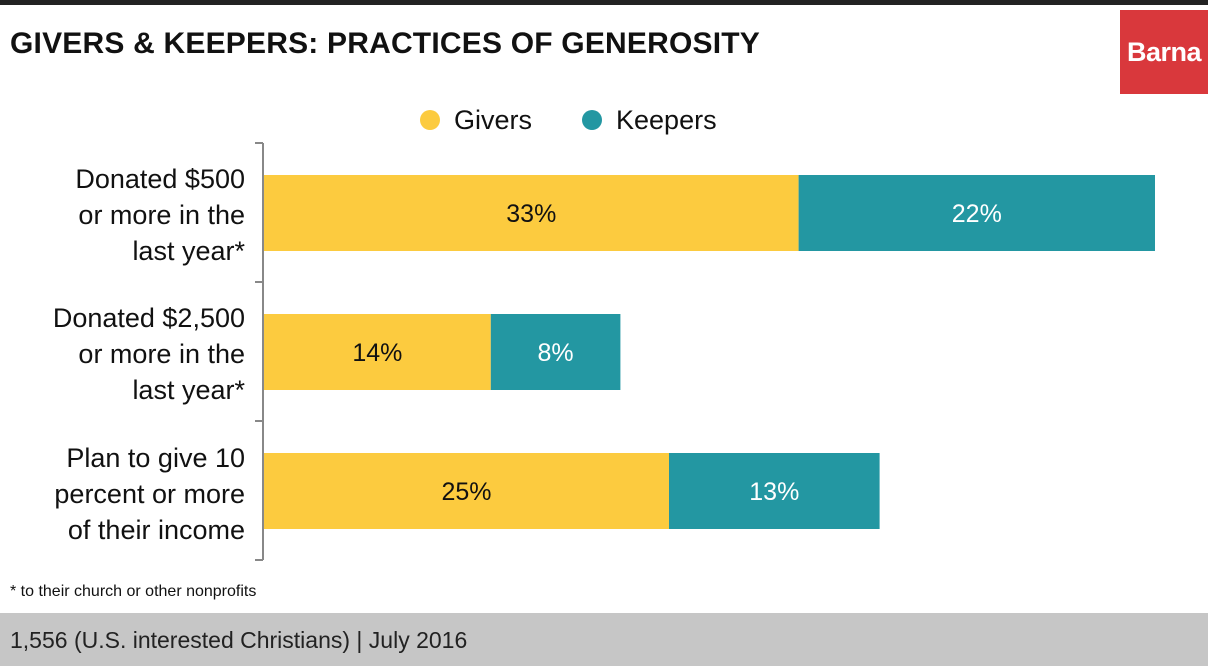 Image resolution: width=1208 pixels, height=666 pixels. What do you see at coordinates (430, 120) in the screenshot?
I see `legend-swatch-givers` at bounding box center [430, 120].